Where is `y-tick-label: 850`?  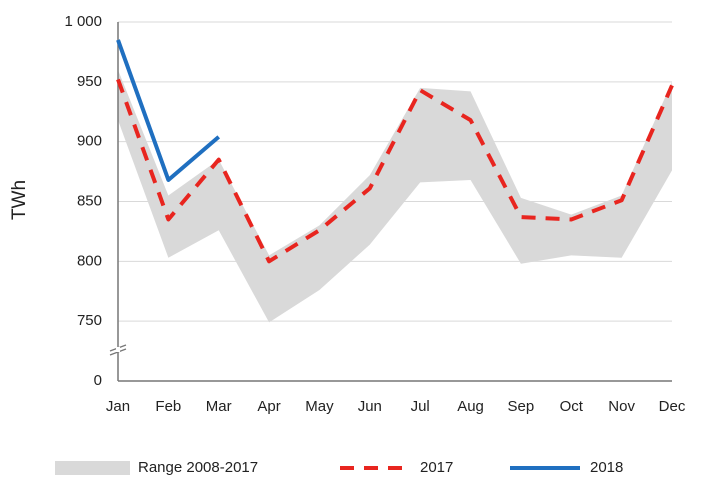 y-tick-label: 850 is located at coordinates (89, 200).